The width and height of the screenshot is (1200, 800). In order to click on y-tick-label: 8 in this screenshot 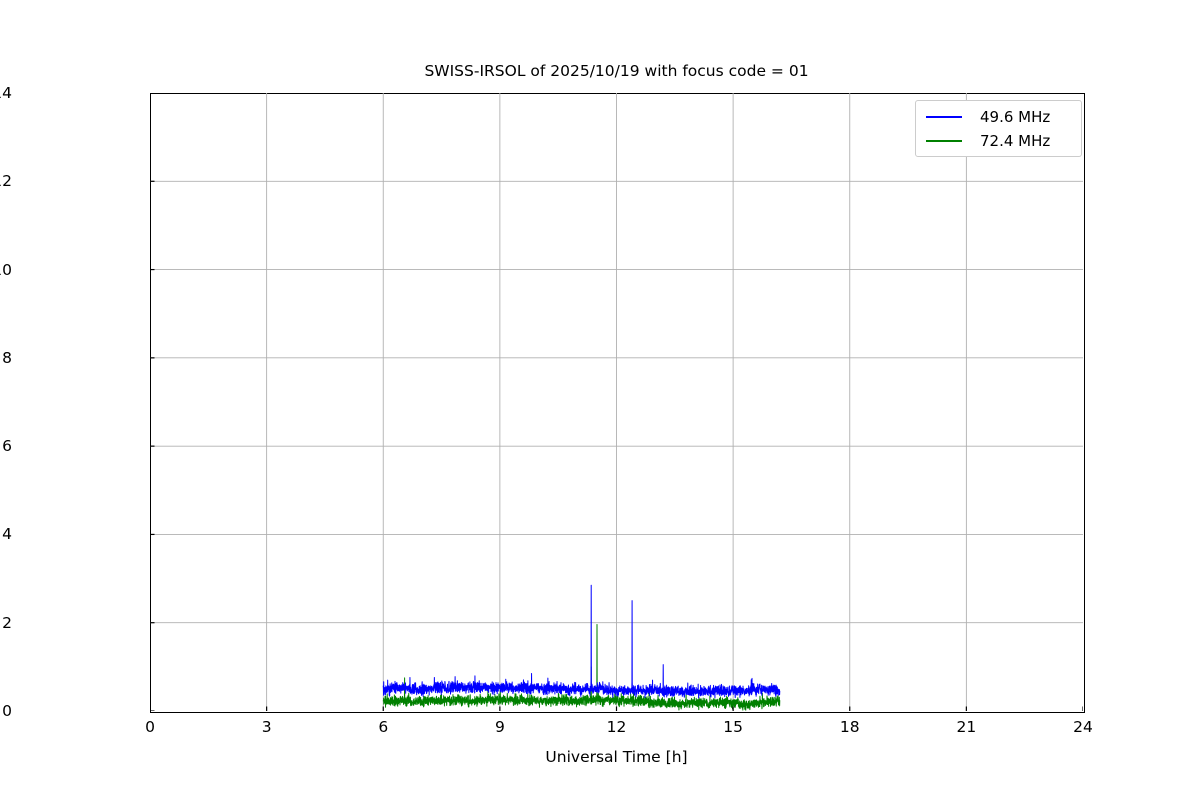, I will do `click(7, 357)`.